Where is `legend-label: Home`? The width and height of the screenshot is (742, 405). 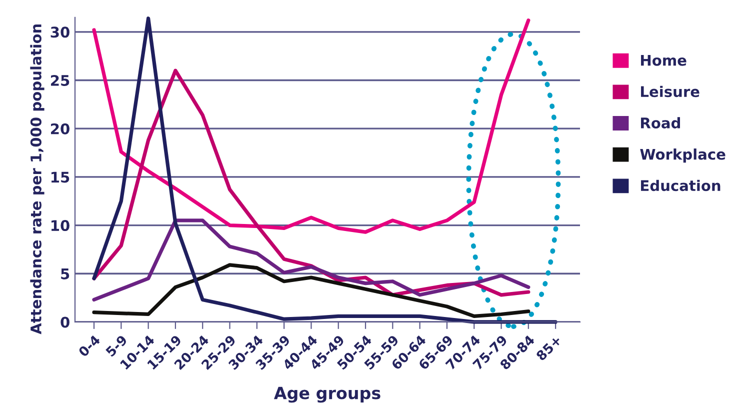
legend-label: Home is located at coordinates (663, 60).